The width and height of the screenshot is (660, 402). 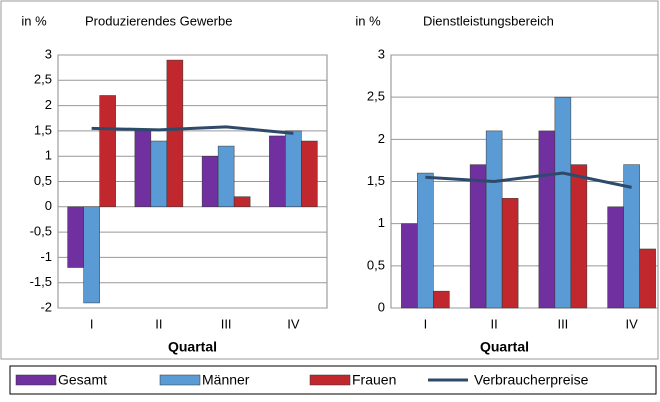 What do you see at coordinates (226, 380) in the screenshot?
I see `legend-label: Männer` at bounding box center [226, 380].